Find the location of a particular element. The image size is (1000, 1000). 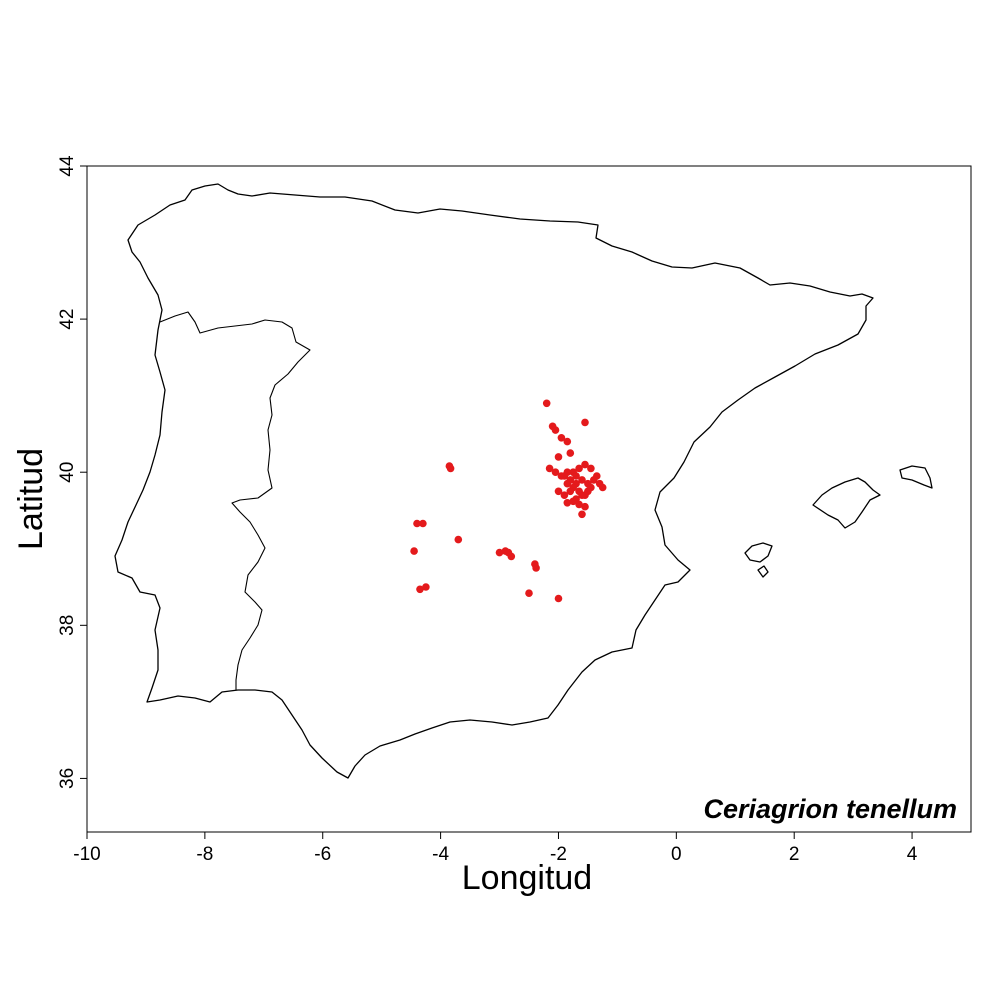

x-tick-label: -10 is located at coordinates (86, 854).